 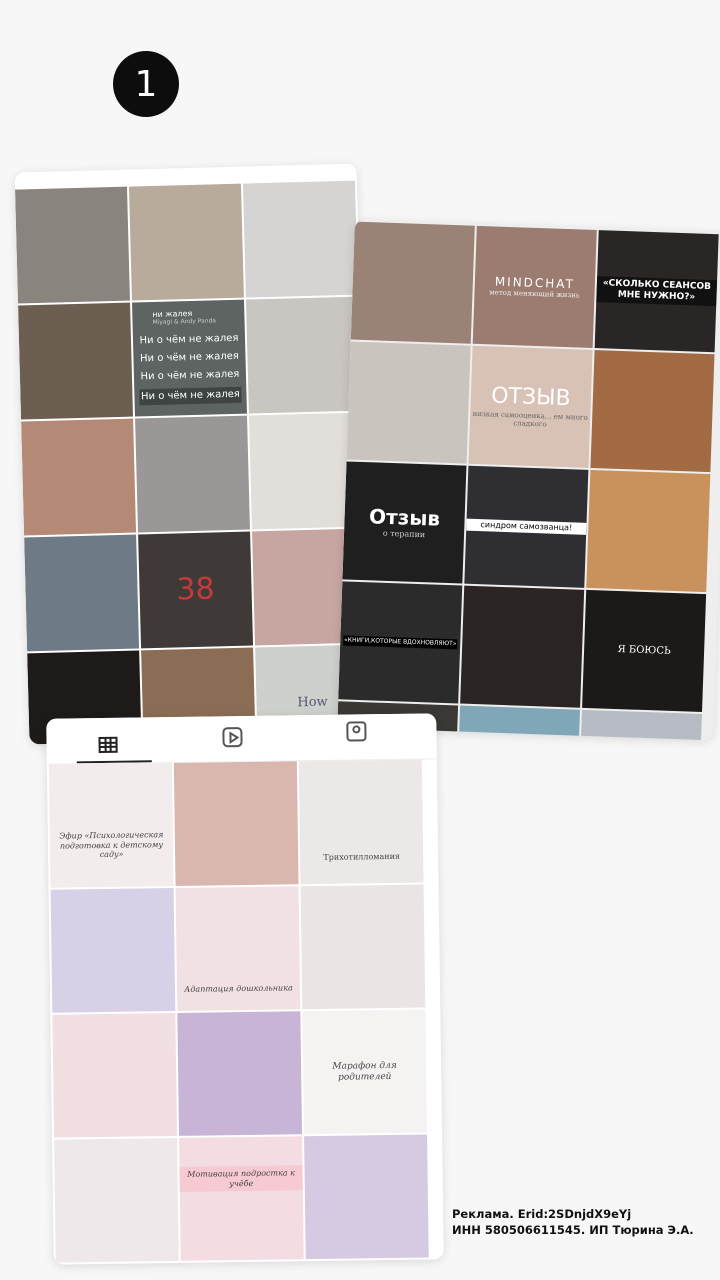 What do you see at coordinates (404, 517) in the screenshot?
I see `tile-text: Отзыв` at bounding box center [404, 517].